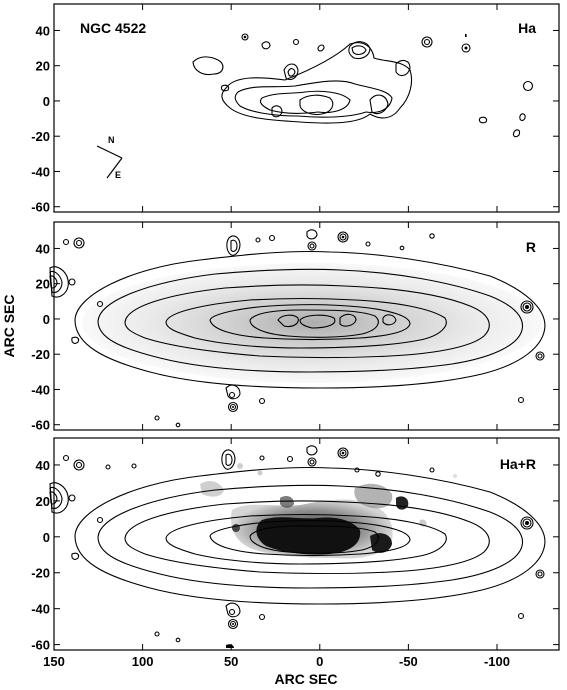 This screenshot has width=567, height=690. Describe the element at coordinates (114, 168) in the screenshot. I see `east-arrow-line` at that location.